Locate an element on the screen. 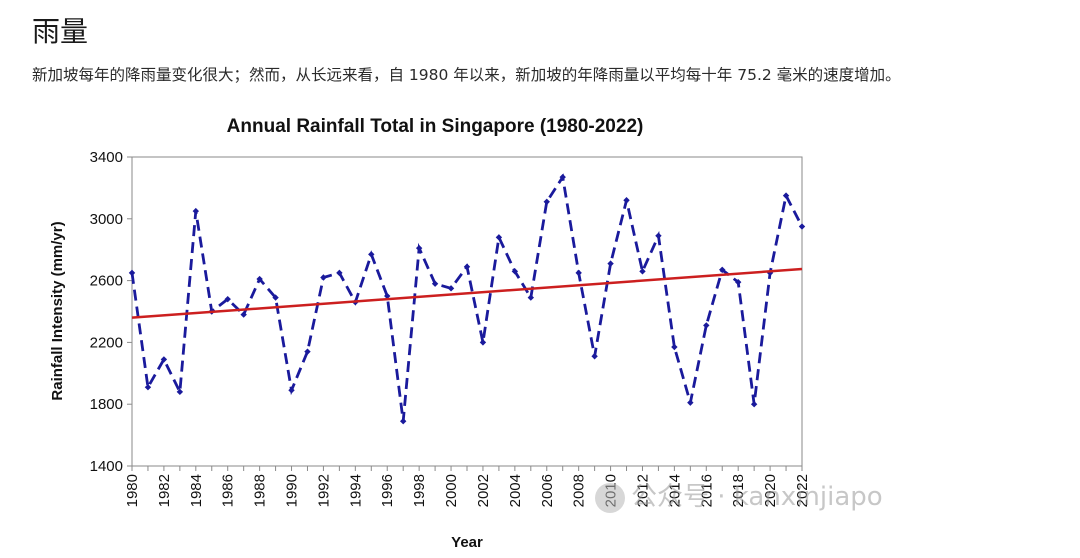 Image resolution: width=1080 pixels, height=558 pixels. y-tick-label: 3000 is located at coordinates (106, 219).